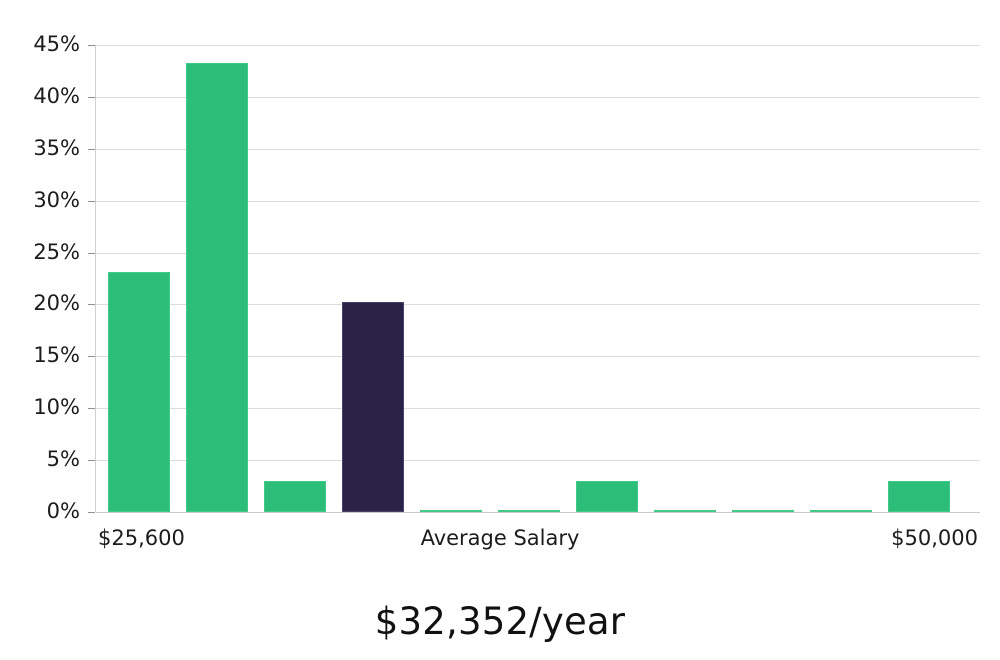 Image resolution: width=1000 pixels, height=660 pixels. What do you see at coordinates (56, 147) in the screenshot?
I see `y-axis-tick-label: 35%` at bounding box center [56, 147].